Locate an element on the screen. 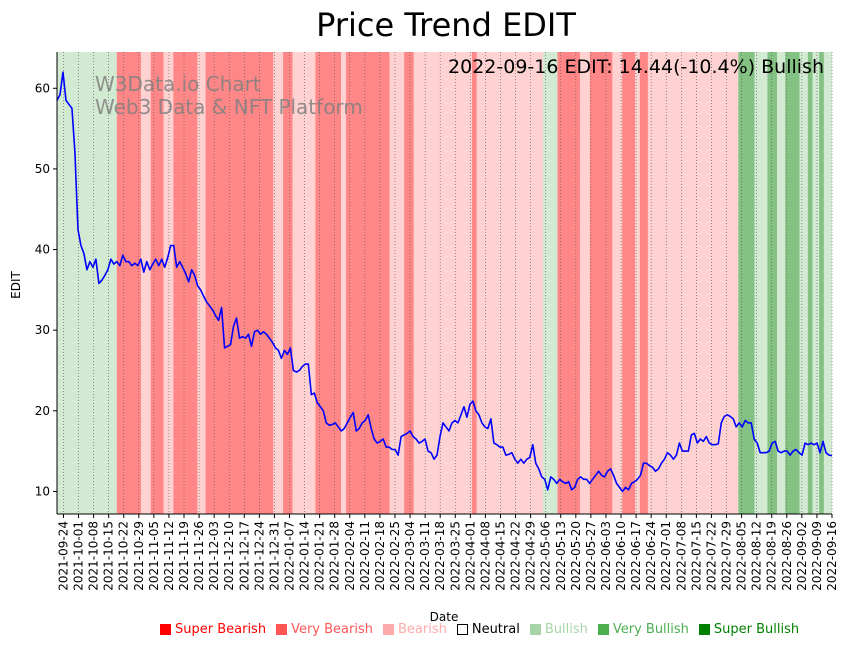 The image size is (848, 646). legend-label: Bullish is located at coordinates (566, 629).